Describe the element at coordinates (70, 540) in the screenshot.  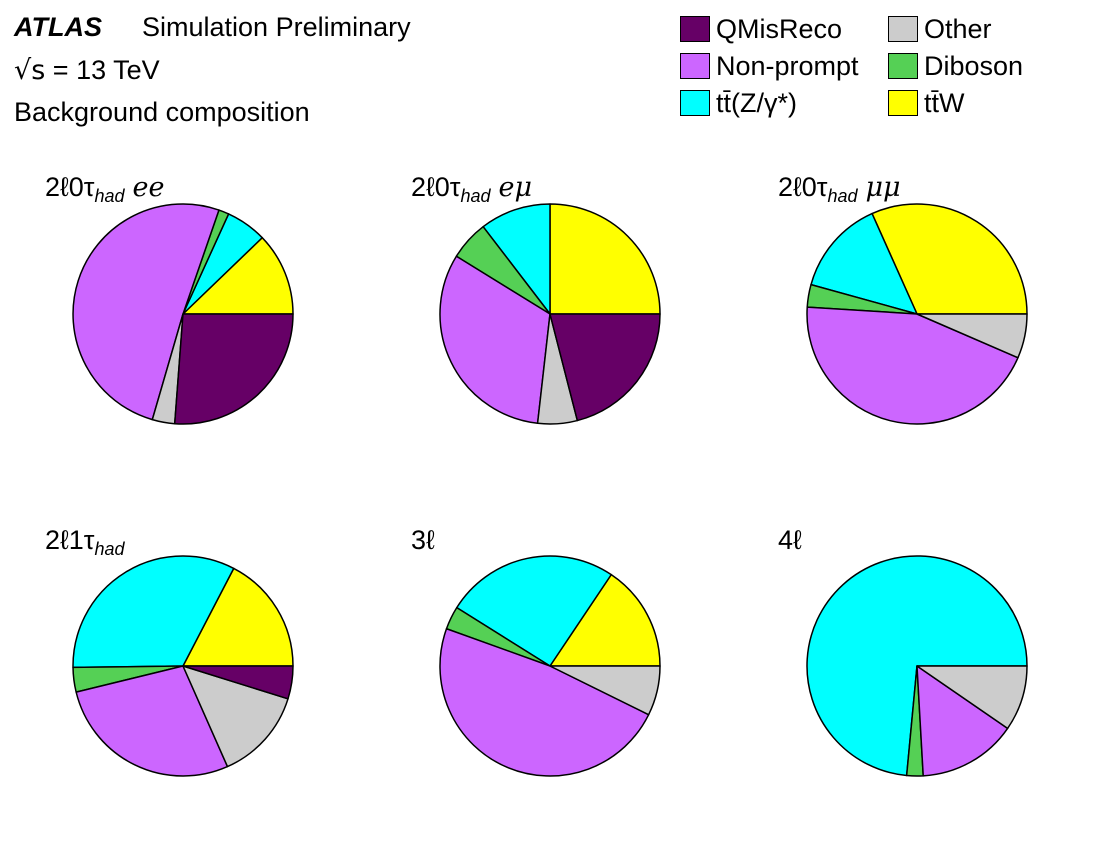
I see `pie-title-main: 2ℓ1τ` at that location.